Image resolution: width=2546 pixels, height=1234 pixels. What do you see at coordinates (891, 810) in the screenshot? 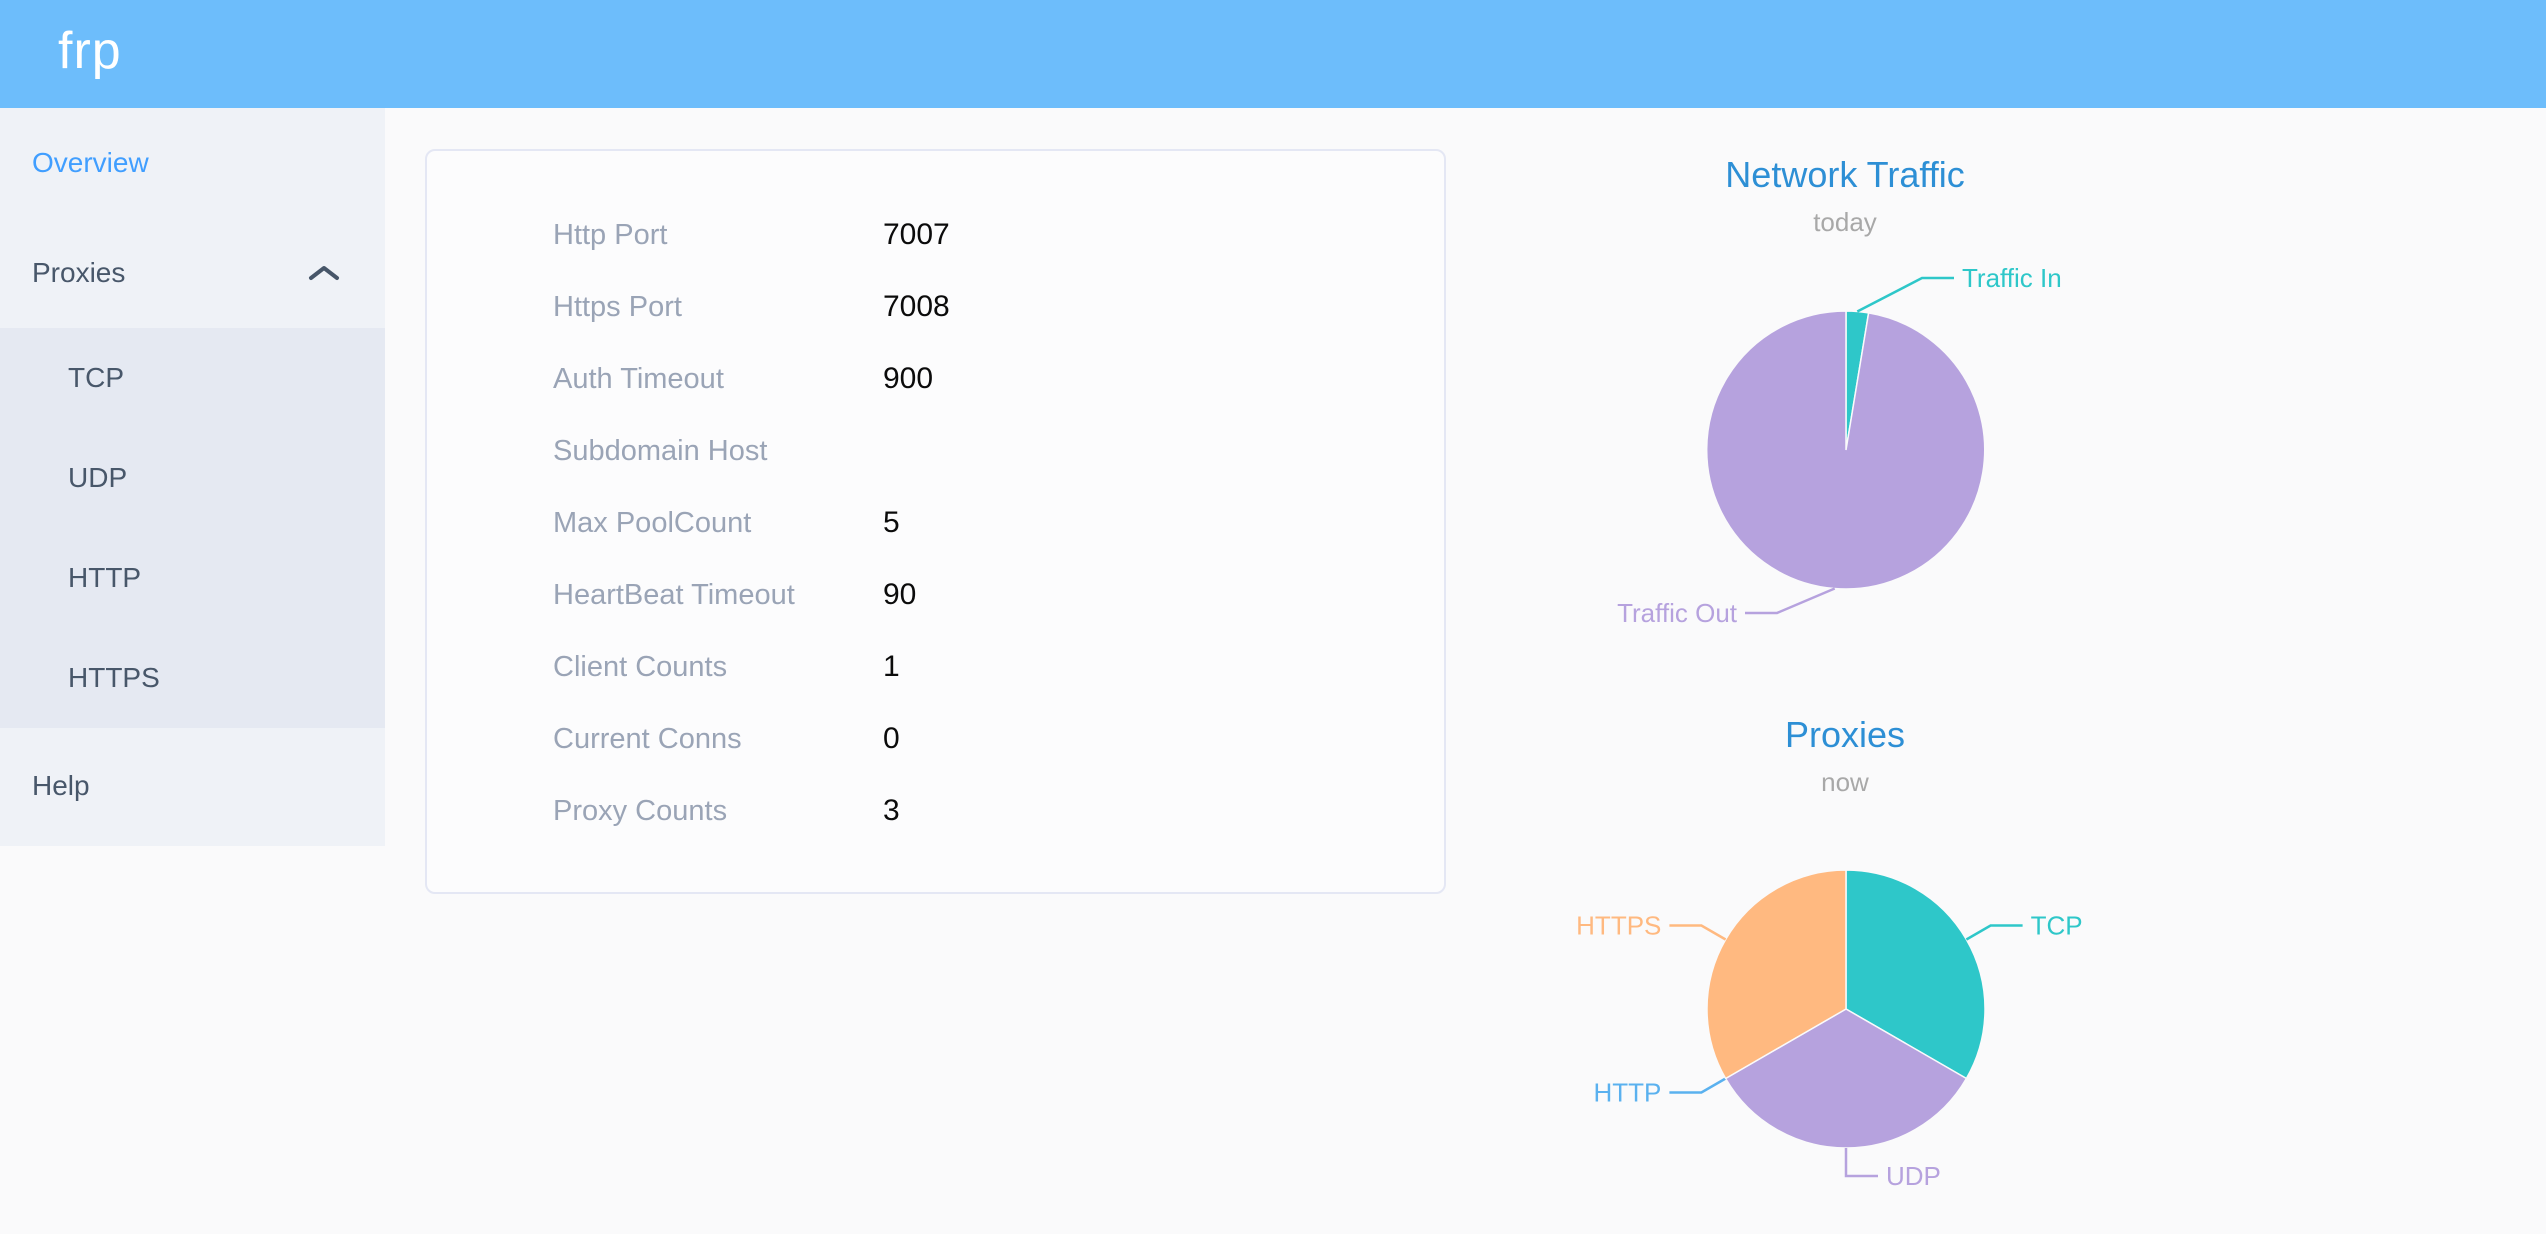
I see `config-value: 3` at bounding box center [891, 810].